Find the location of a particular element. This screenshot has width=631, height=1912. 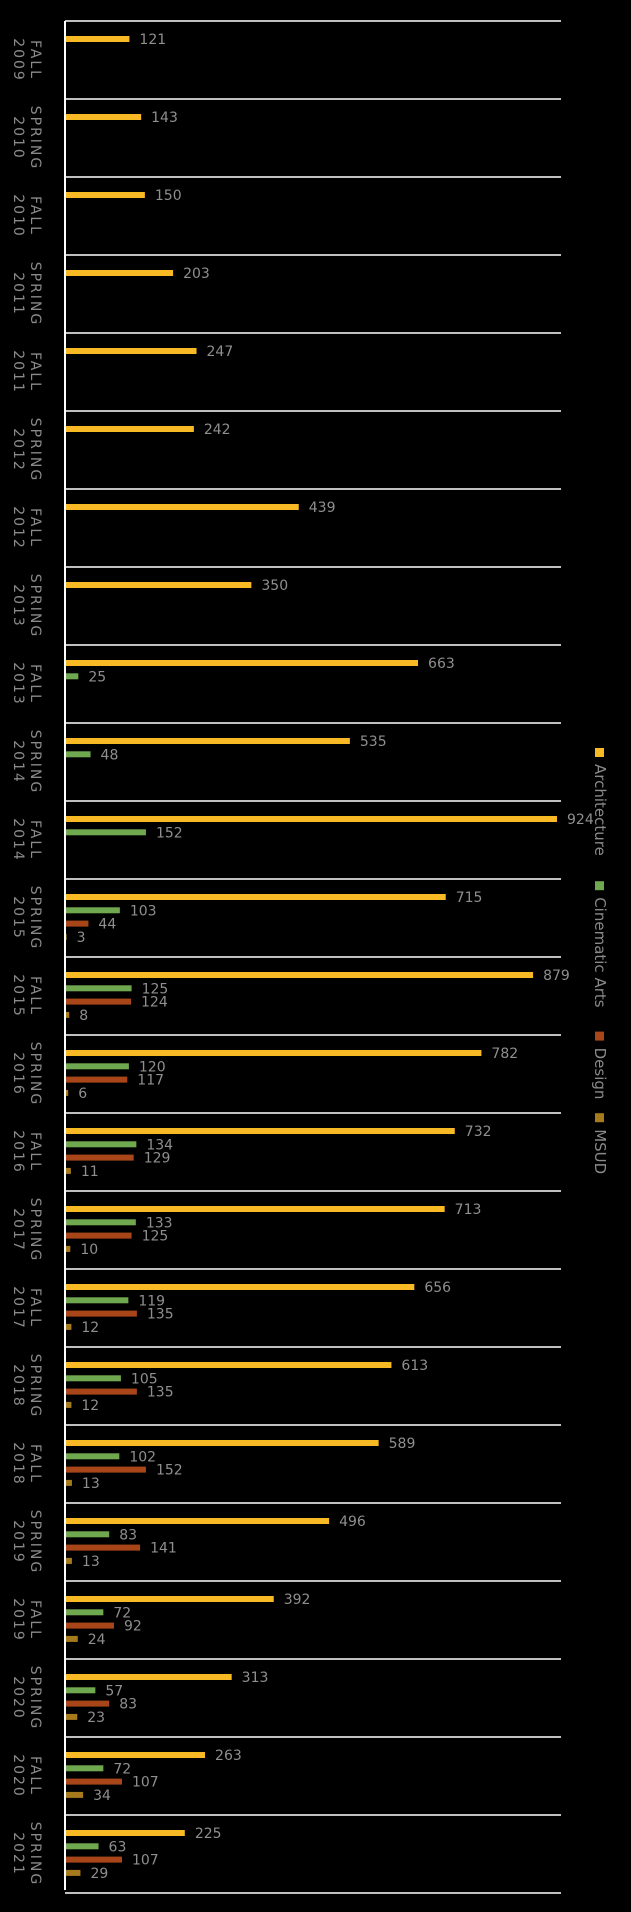

value-label: 63 is located at coordinates (118, 1847).